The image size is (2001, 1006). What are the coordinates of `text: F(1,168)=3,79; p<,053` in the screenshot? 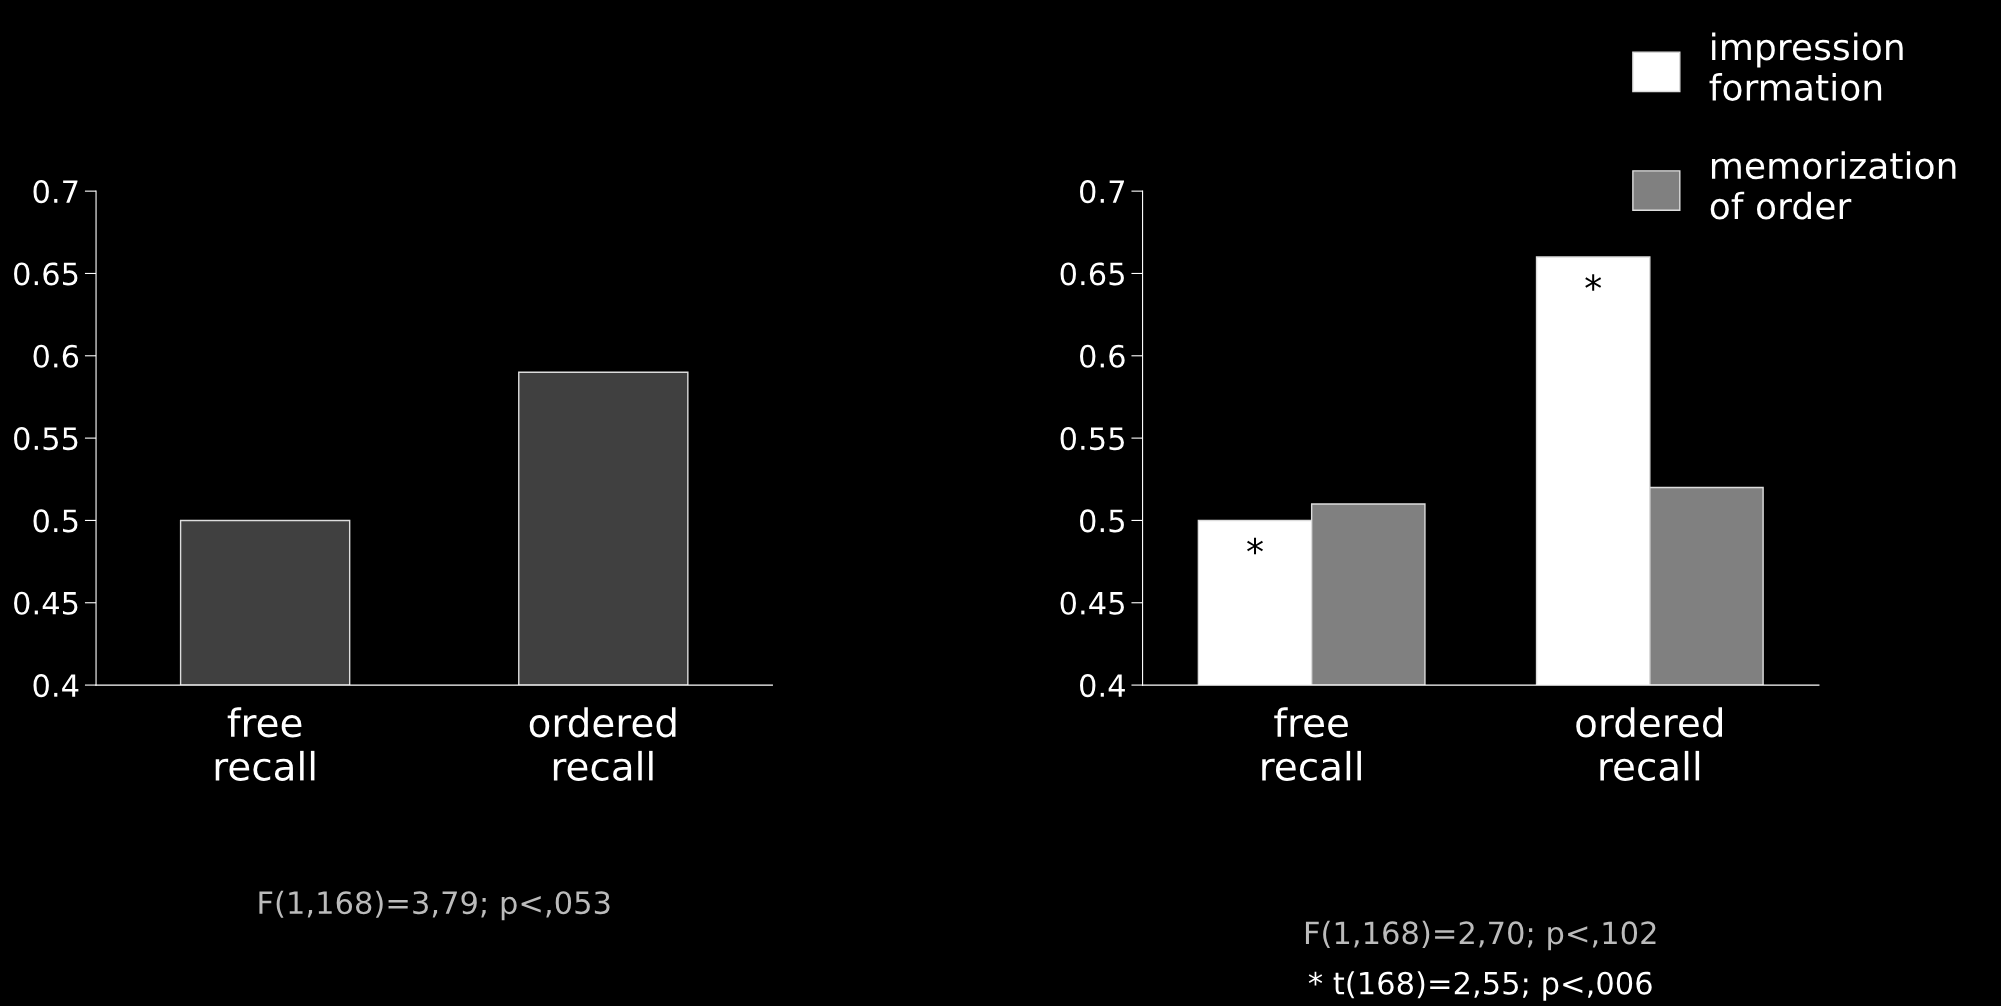 It's located at (434, 905).